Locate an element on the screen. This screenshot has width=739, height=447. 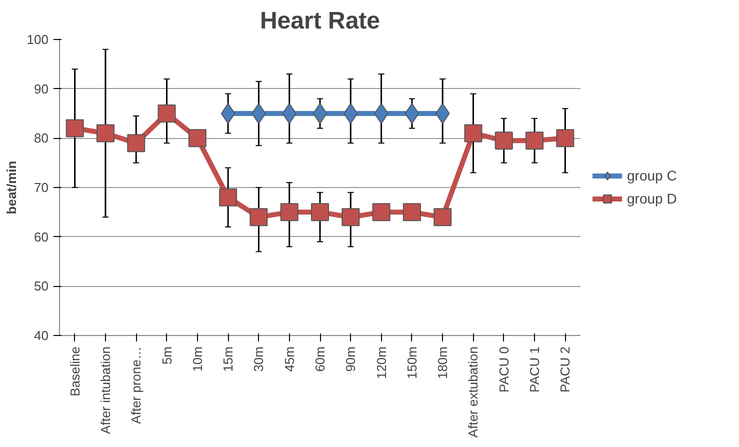
x-tick-label: PACU 2 is located at coordinates (565, 369).